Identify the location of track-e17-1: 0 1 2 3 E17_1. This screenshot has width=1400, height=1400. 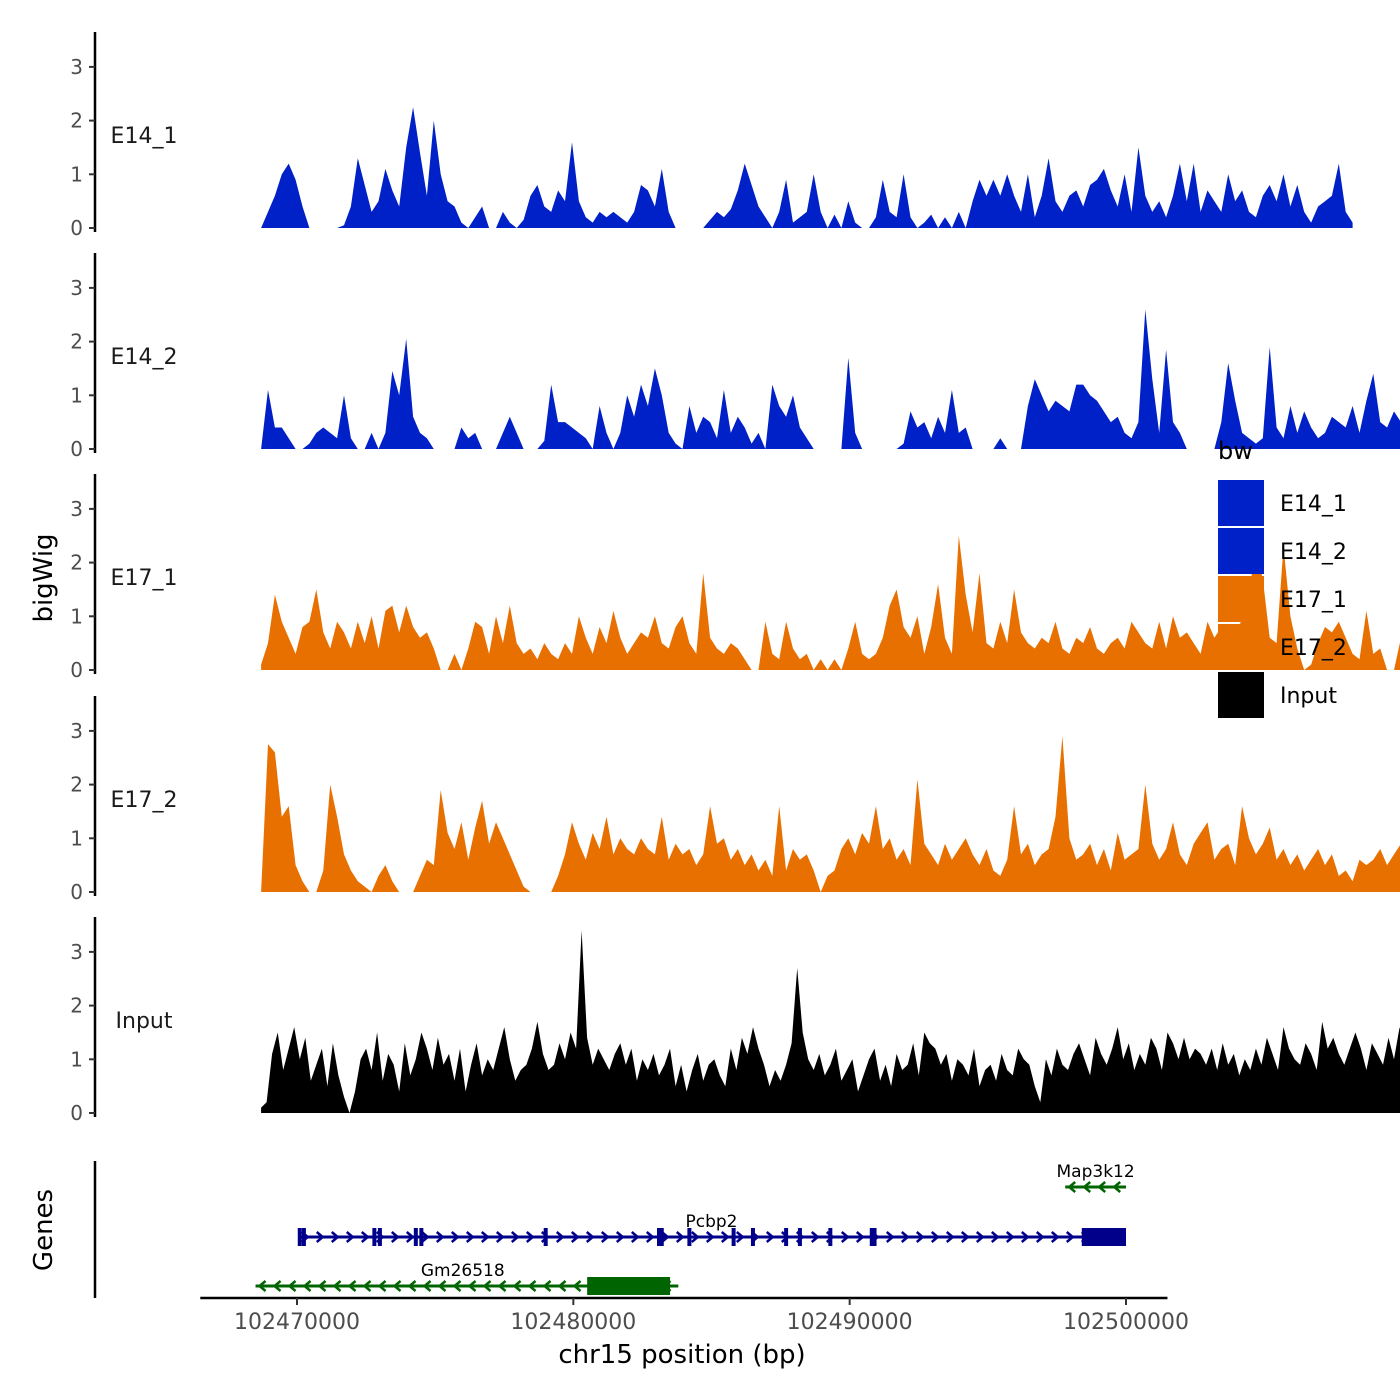
(735, 578).